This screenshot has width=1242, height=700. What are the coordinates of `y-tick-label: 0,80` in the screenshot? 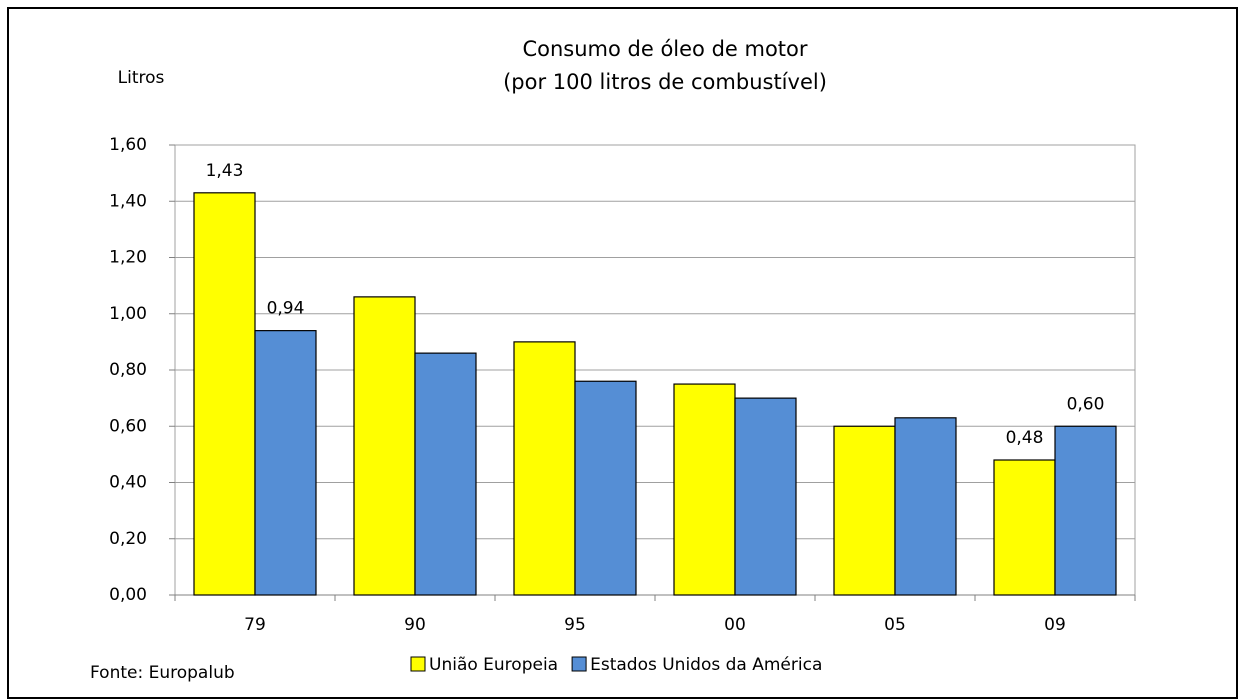 It's located at (128, 370).